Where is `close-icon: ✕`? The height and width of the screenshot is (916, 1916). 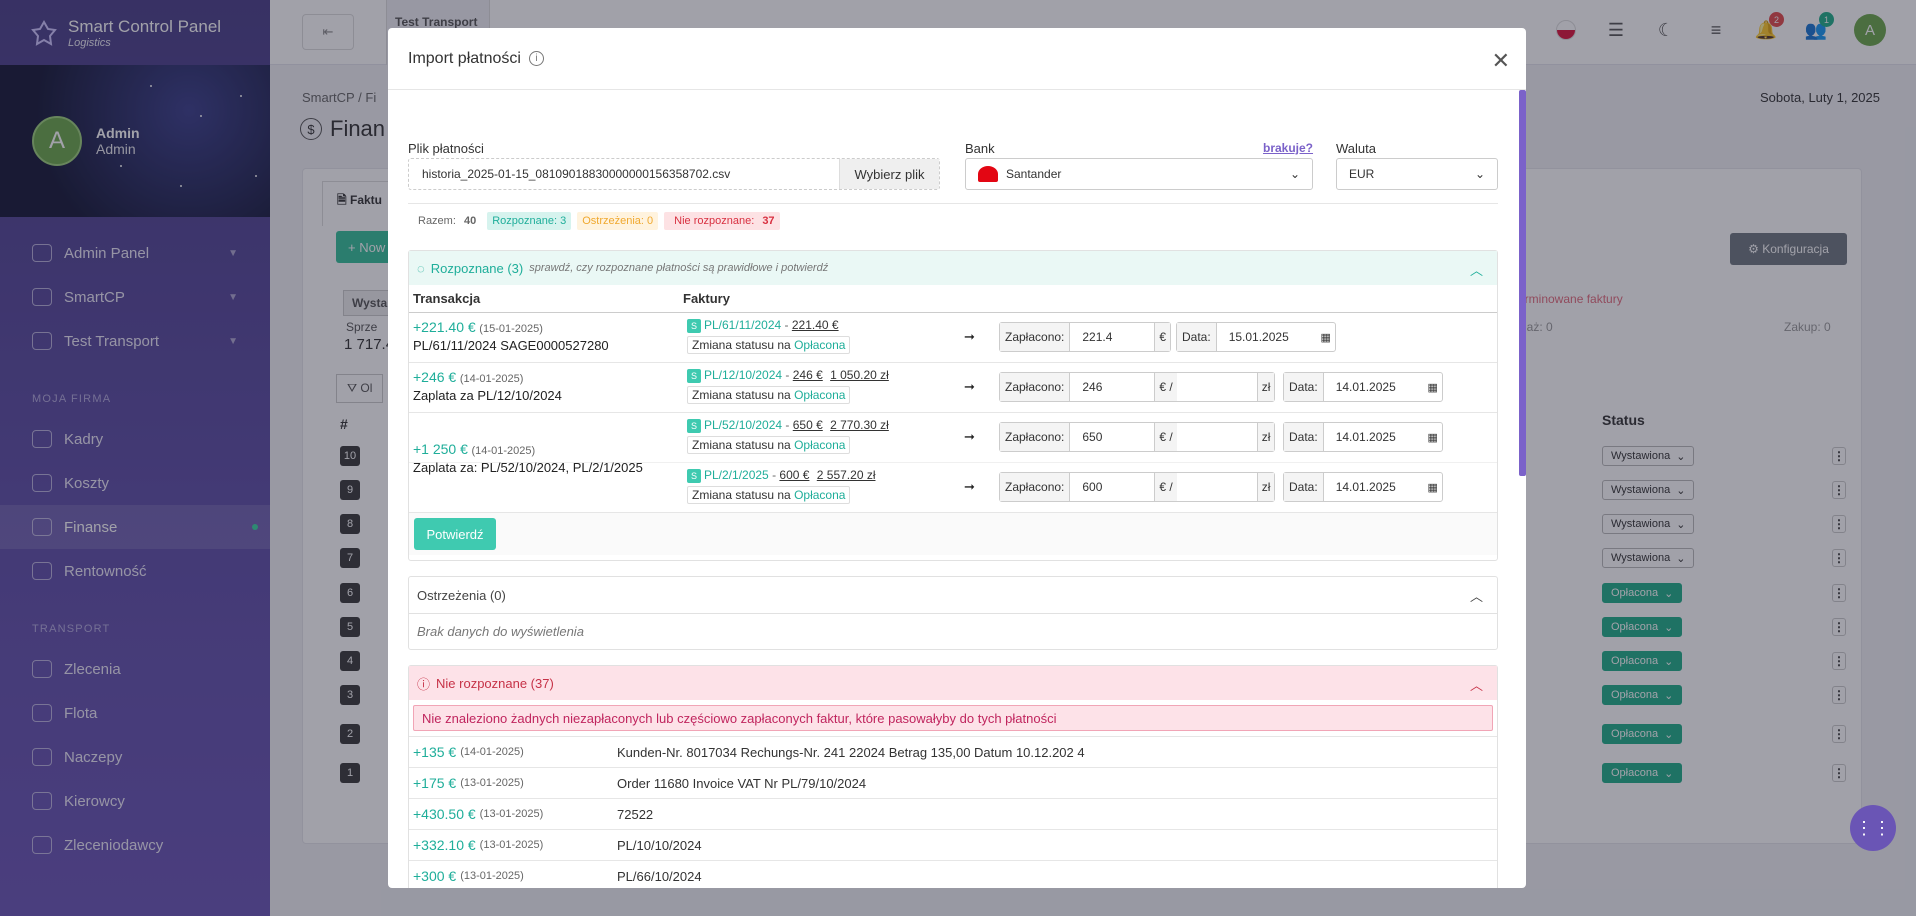
close-icon: ✕ is located at coordinates (1500, 60).